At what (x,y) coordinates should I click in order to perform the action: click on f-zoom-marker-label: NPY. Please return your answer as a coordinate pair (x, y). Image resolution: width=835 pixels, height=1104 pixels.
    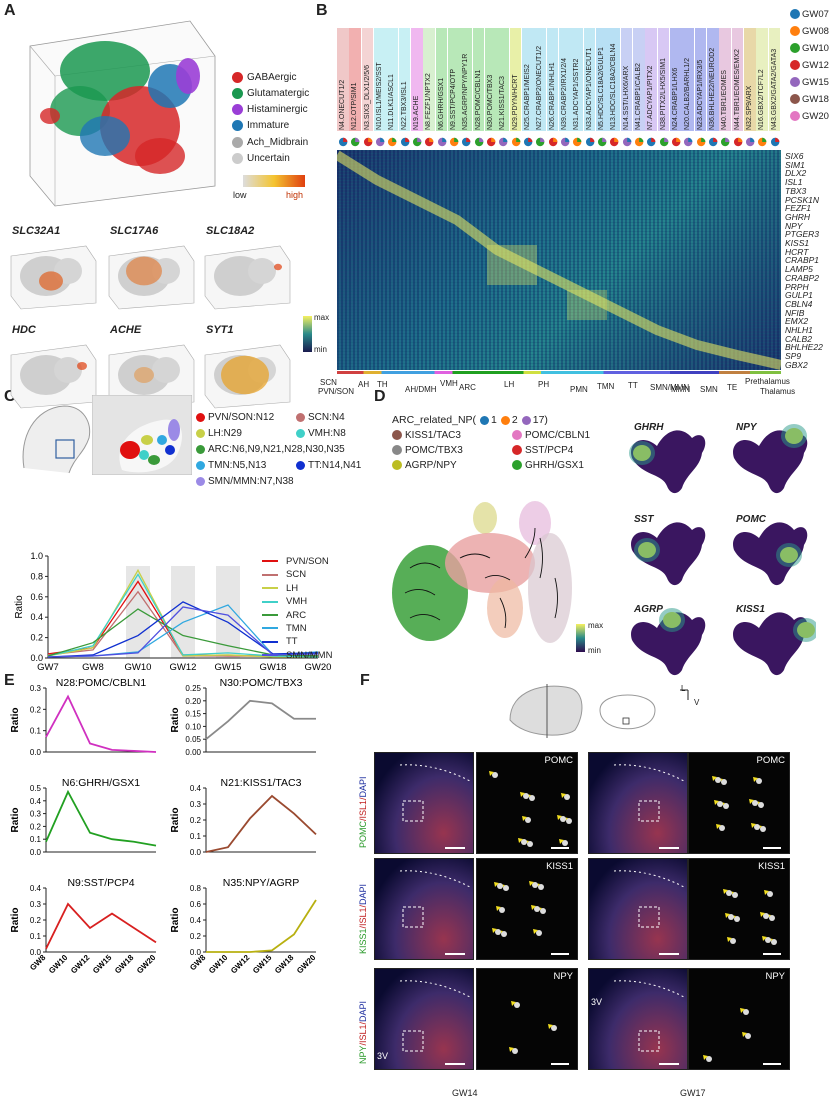
    Looking at the image, I should click on (563, 976).